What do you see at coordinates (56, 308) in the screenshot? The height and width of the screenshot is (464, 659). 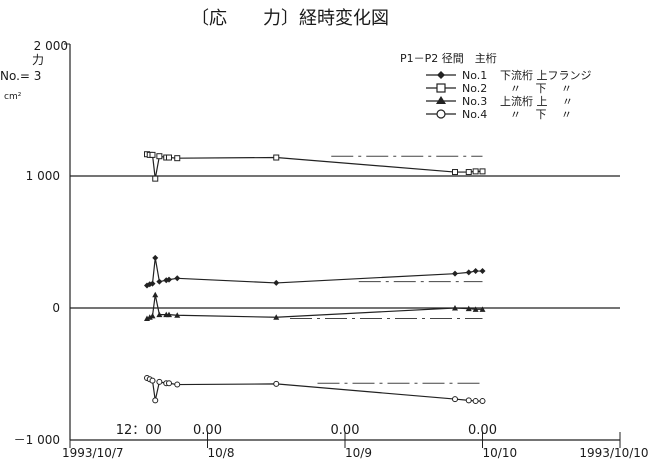 I see `y-tick-label: 0` at bounding box center [56, 308].